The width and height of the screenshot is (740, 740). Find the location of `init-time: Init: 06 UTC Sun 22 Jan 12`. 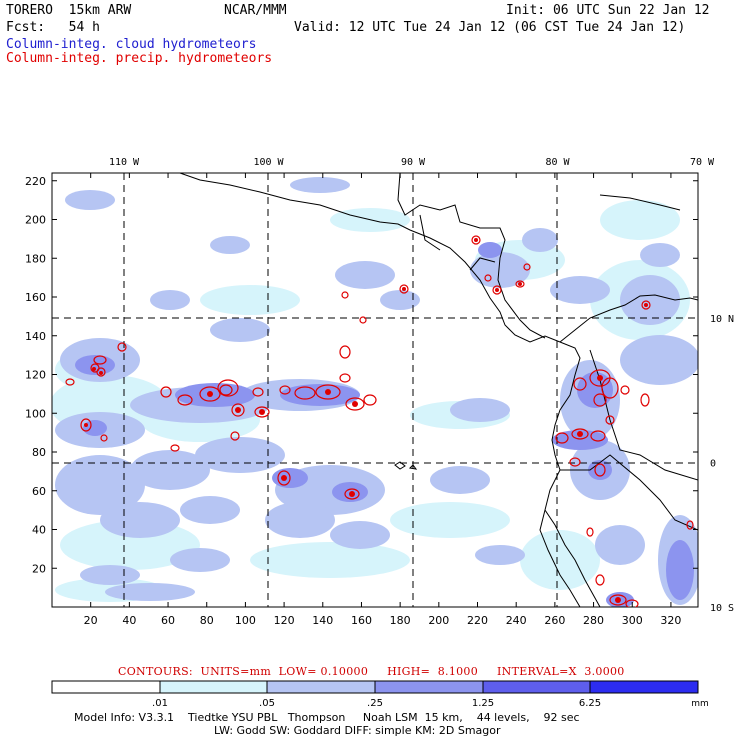

init-time: Init: 06 UTC Sun 22 Jan 12 is located at coordinates (608, 10).